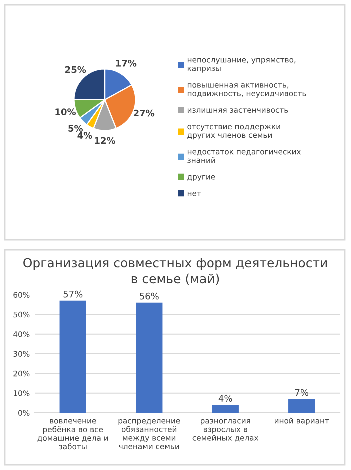 This screenshot has height=470, width=351. I want to click on chart-title: Организация совместных форм деятельности в семье (май), so click(175, 272).